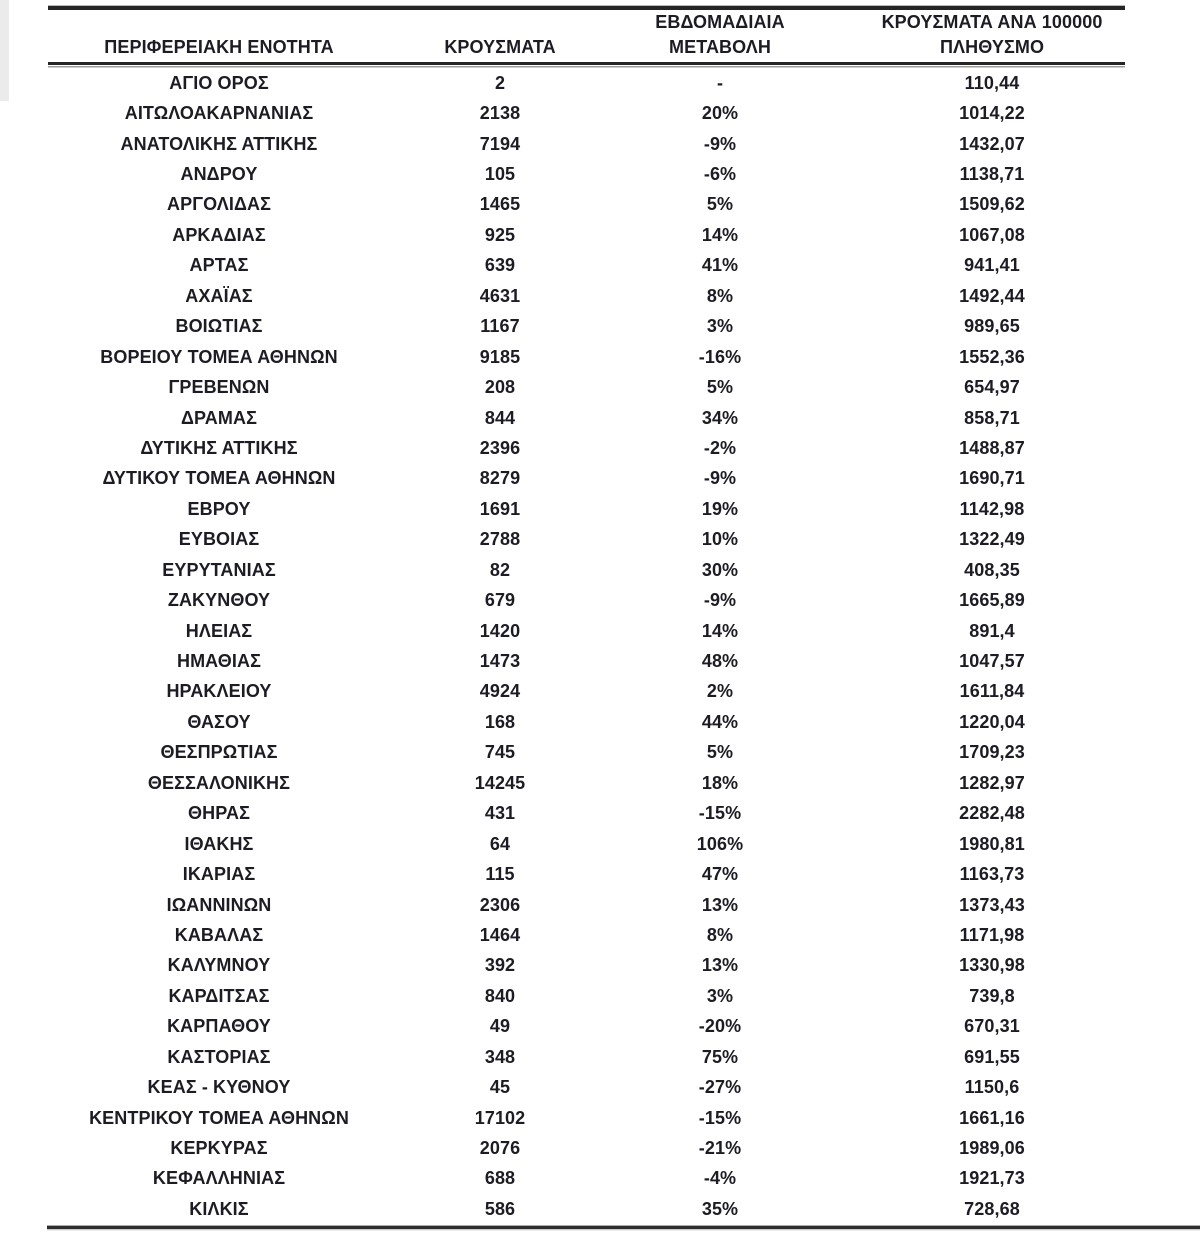 This screenshot has width=1200, height=1257. Describe the element at coordinates (500, 417) in the screenshot. I see `cases-cell: 844` at that location.